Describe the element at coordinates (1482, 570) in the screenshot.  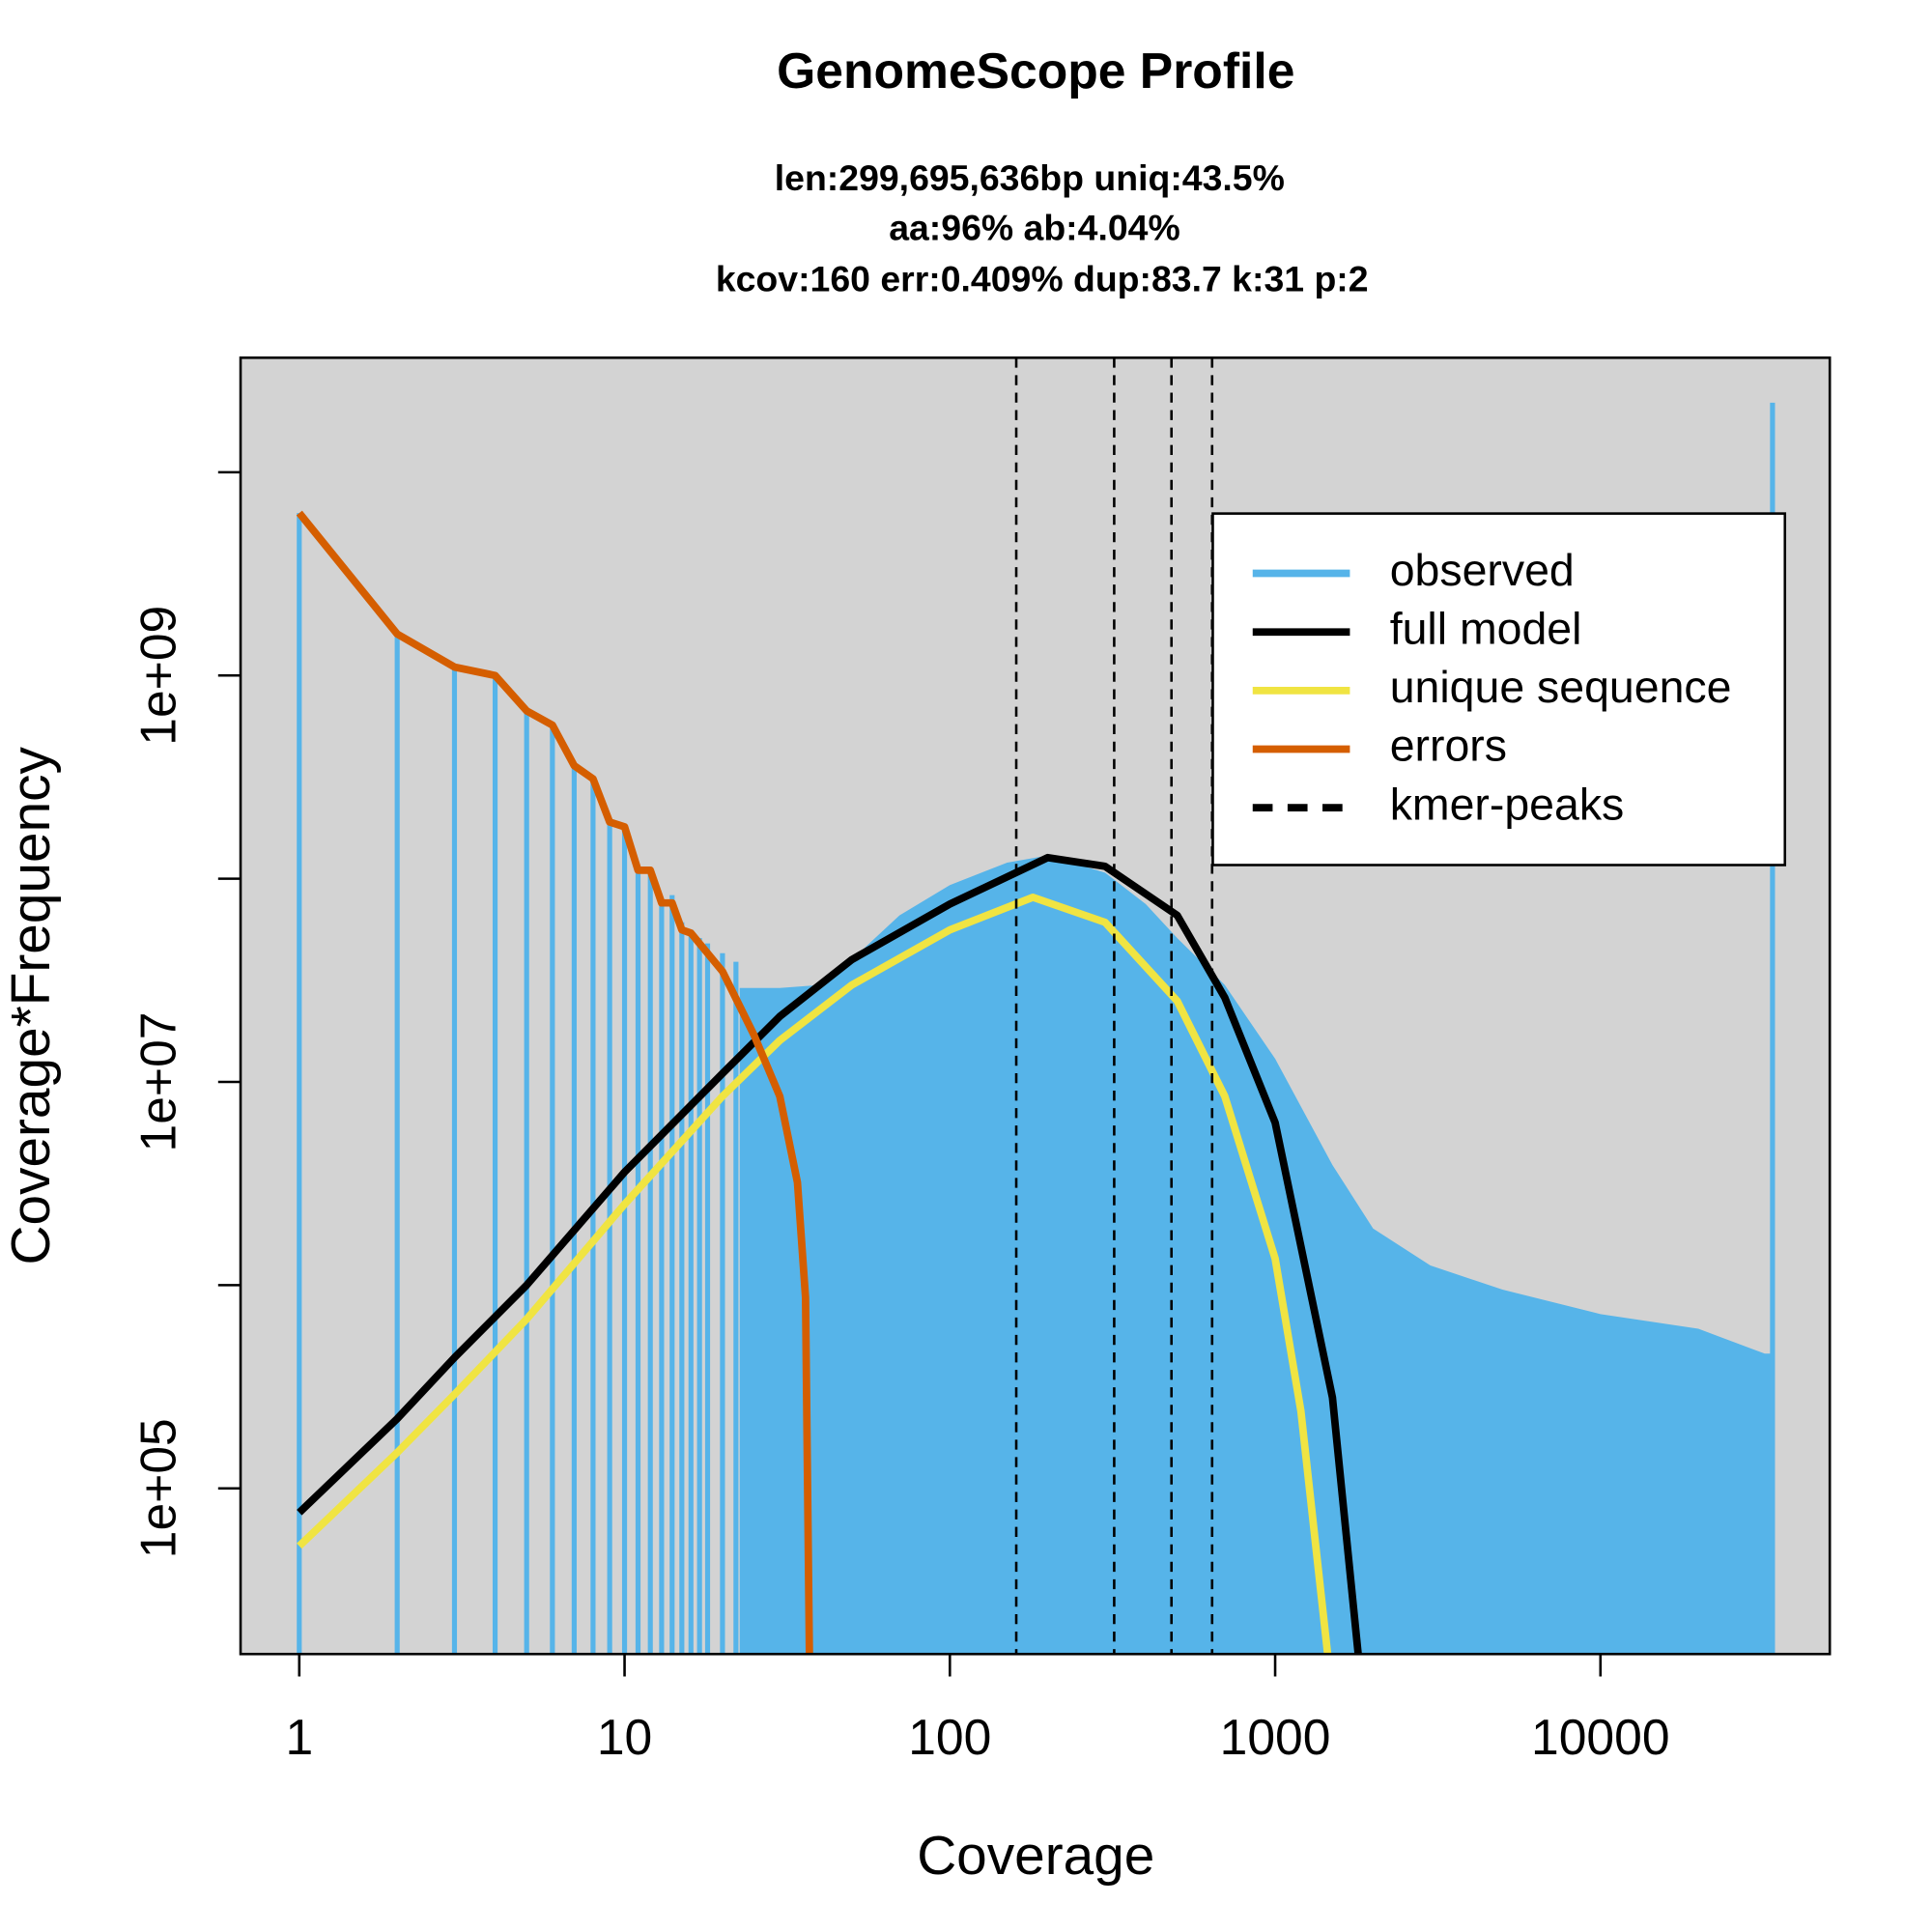
I see `legend-label: observed` at that location.